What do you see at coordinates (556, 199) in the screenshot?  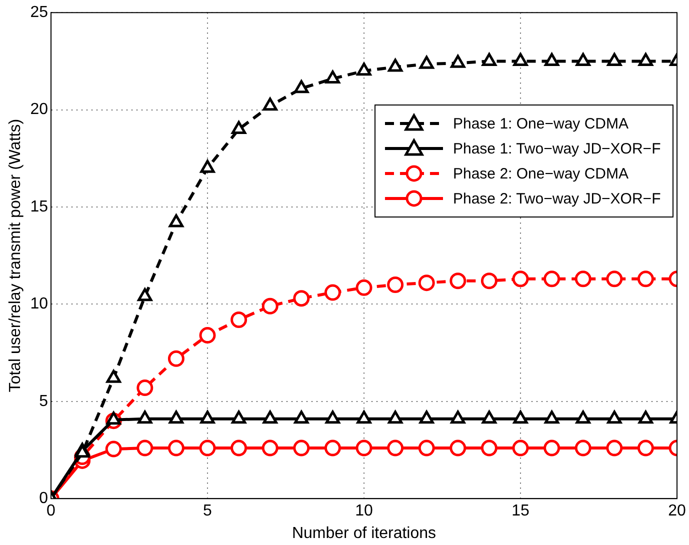 I see `legend-label: Phase 2: Two−way JD−XOR−F` at bounding box center [556, 199].